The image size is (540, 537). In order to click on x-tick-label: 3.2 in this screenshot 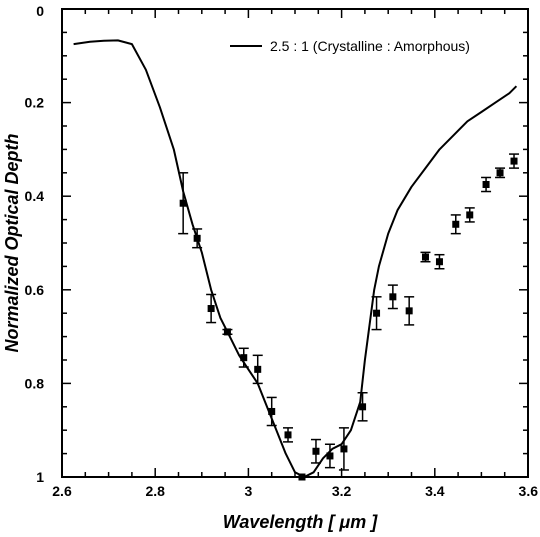, I will do `click(342, 491)`.